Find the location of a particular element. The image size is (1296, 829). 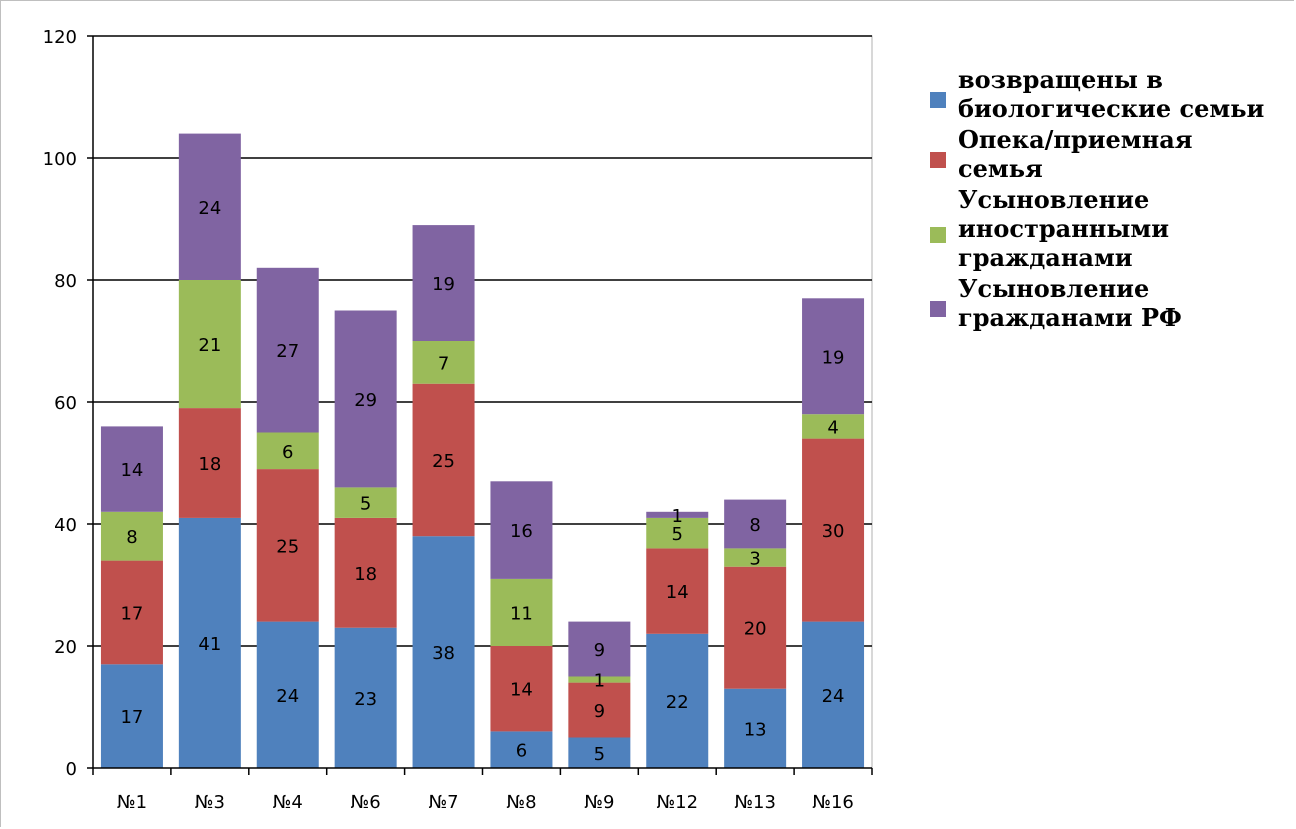

y-tick-label: 40 is located at coordinates (65, 525).